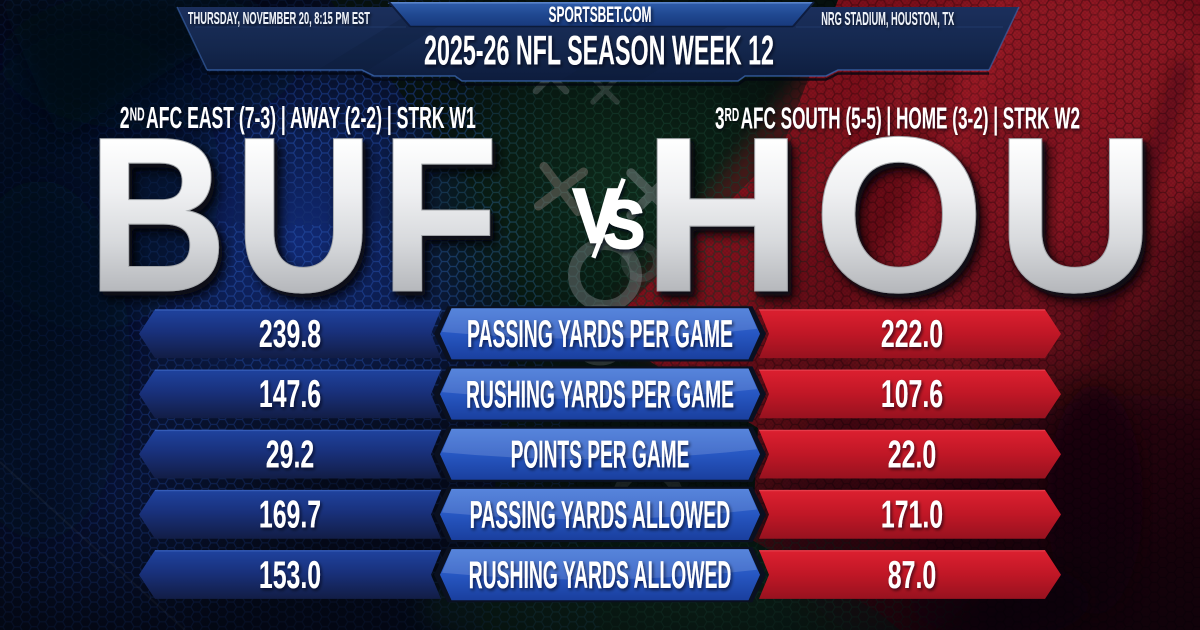 The height and width of the screenshot is (630, 1200). I want to click on svg-text: 171.0, so click(912, 515).